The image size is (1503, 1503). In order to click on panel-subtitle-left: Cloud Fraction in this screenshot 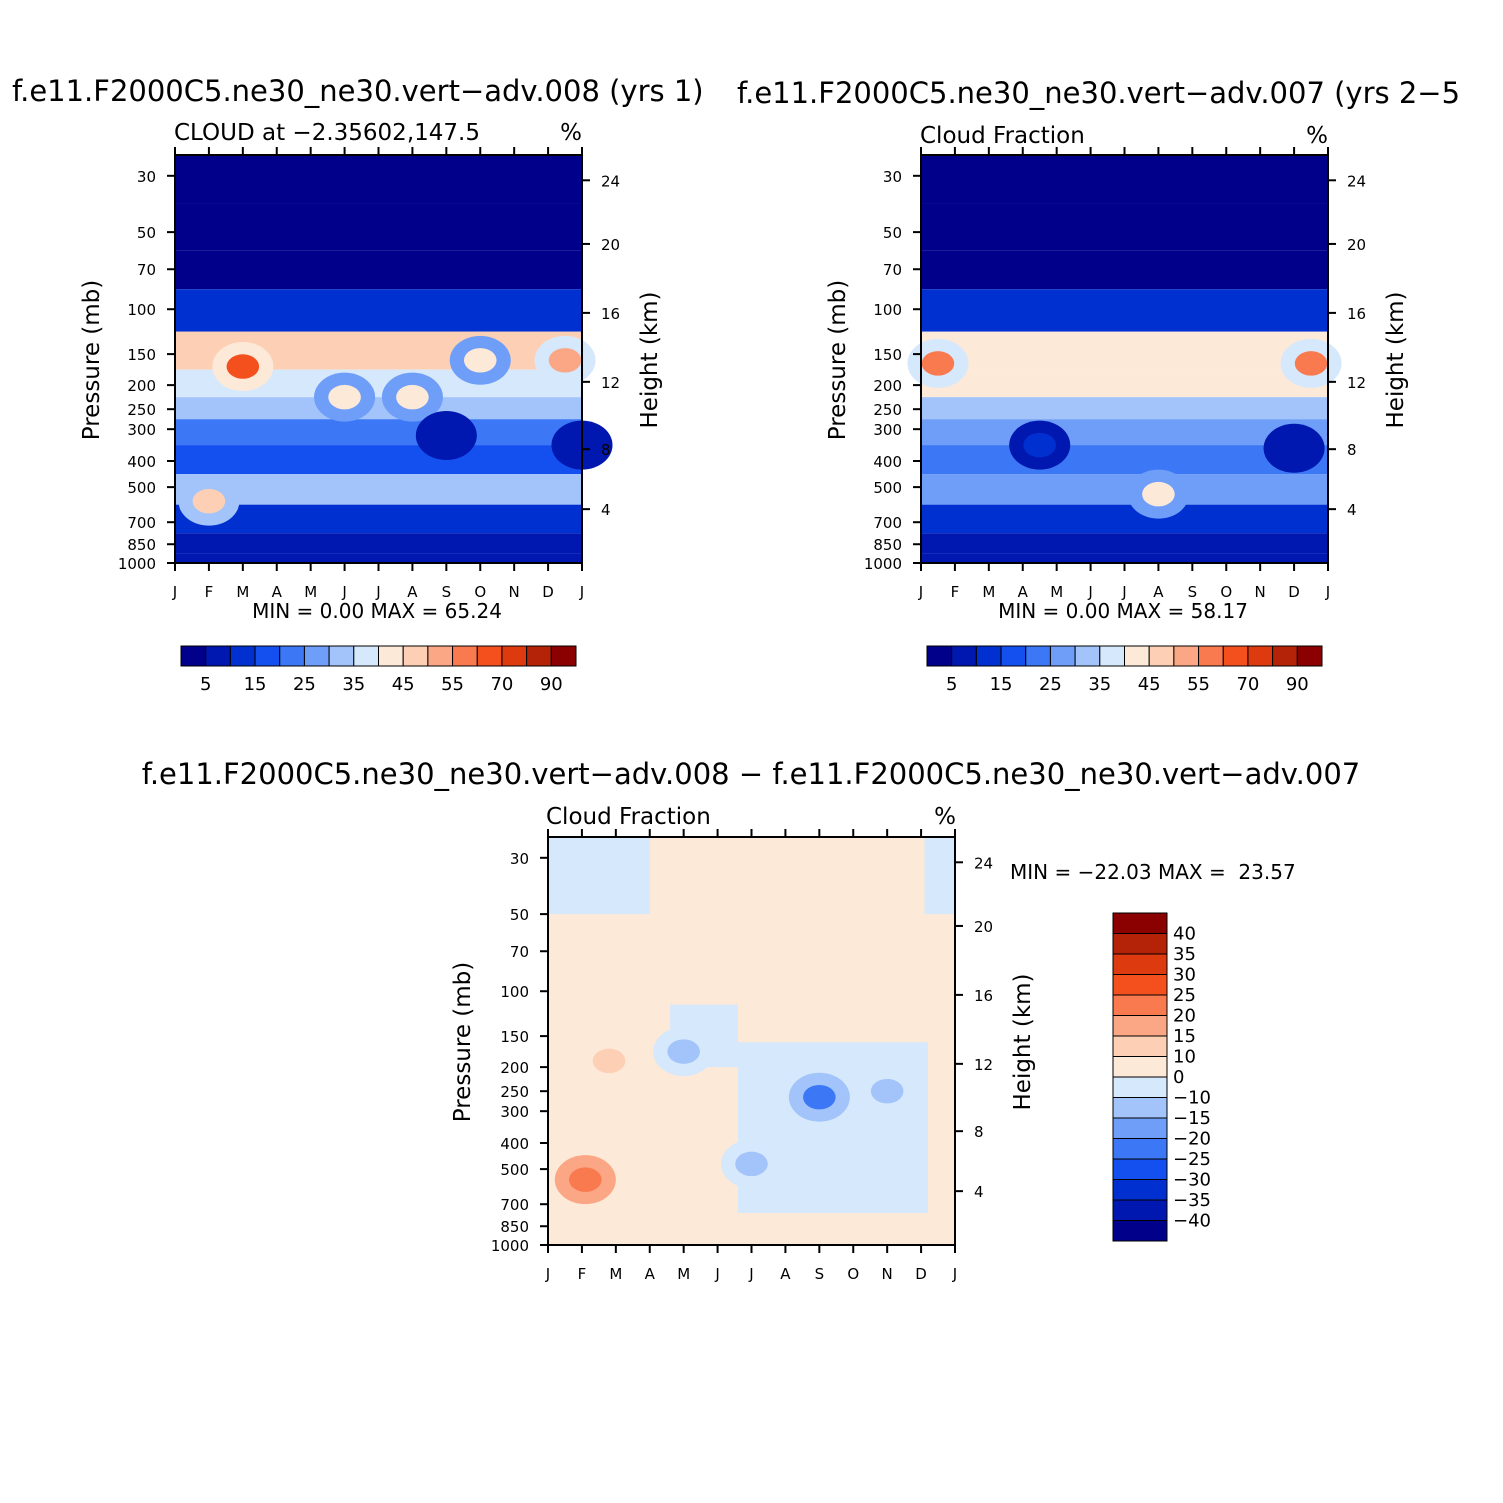, I will do `click(628, 817)`.